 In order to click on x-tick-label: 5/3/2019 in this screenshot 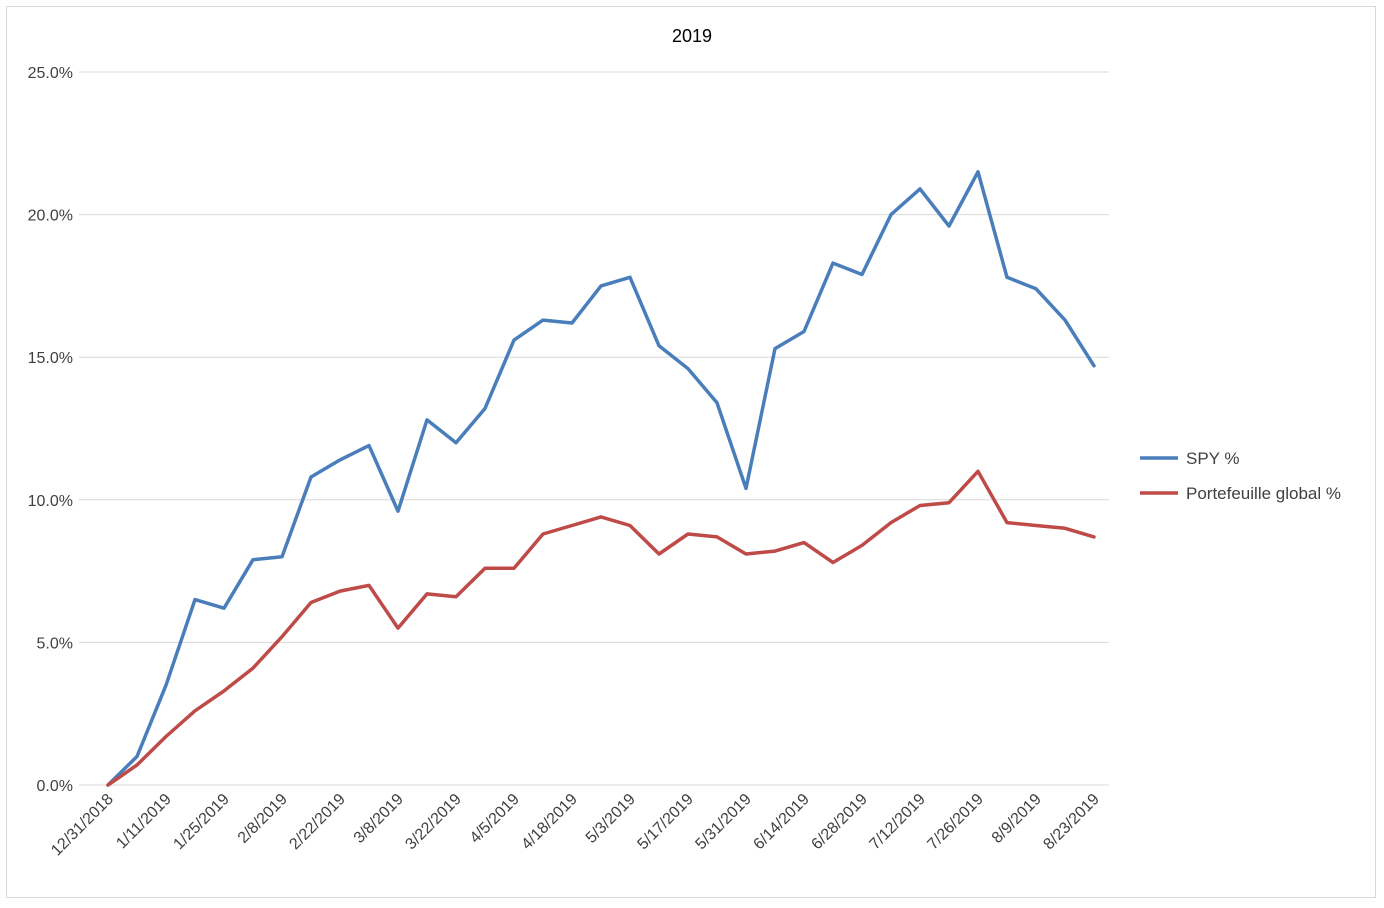, I will do `click(611, 819)`.